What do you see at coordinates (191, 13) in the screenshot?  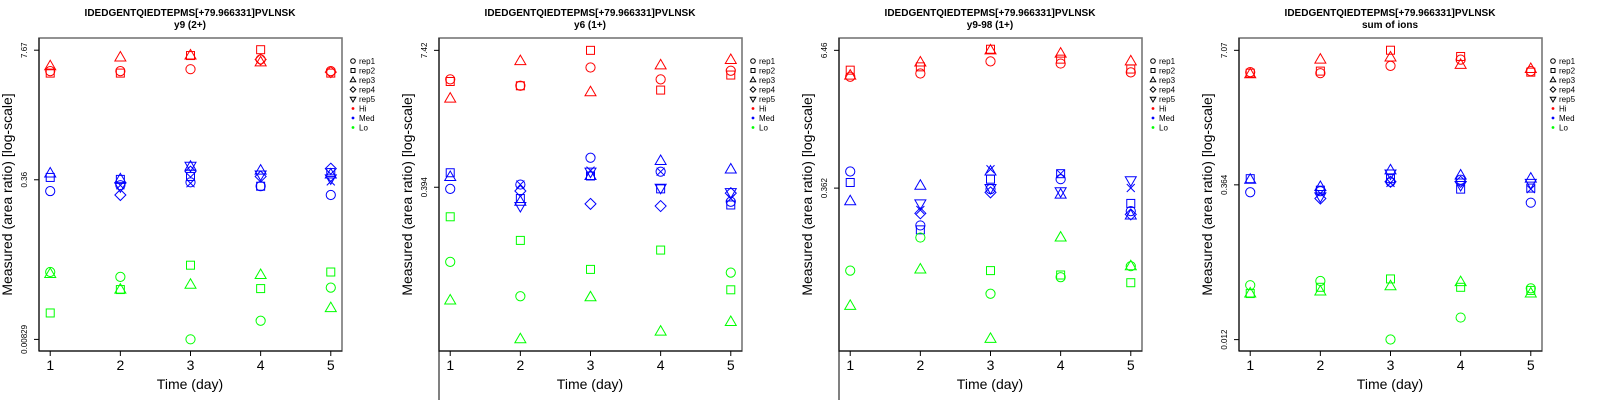 I see `panel-title: IDEDGENTQIEDTEPMS[+79.966331]PVLNSK` at bounding box center [191, 13].